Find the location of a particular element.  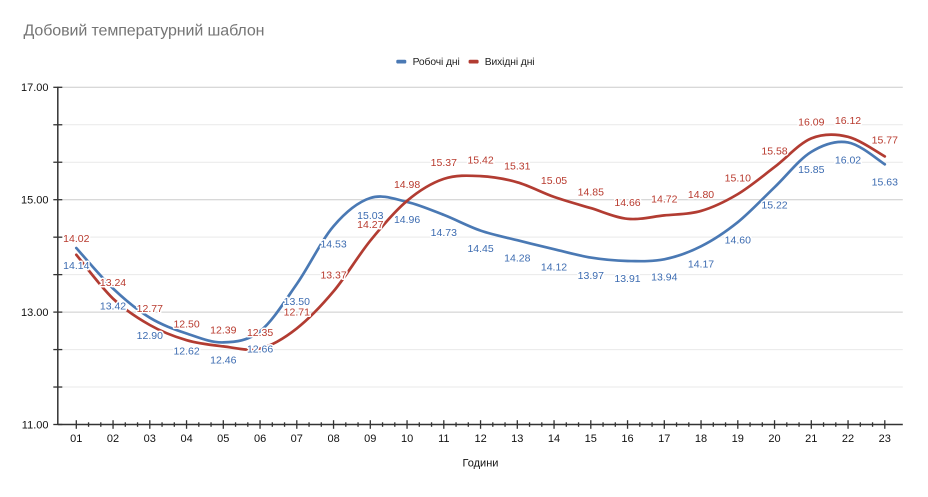

svg-text: 15.37 is located at coordinates (444, 163).